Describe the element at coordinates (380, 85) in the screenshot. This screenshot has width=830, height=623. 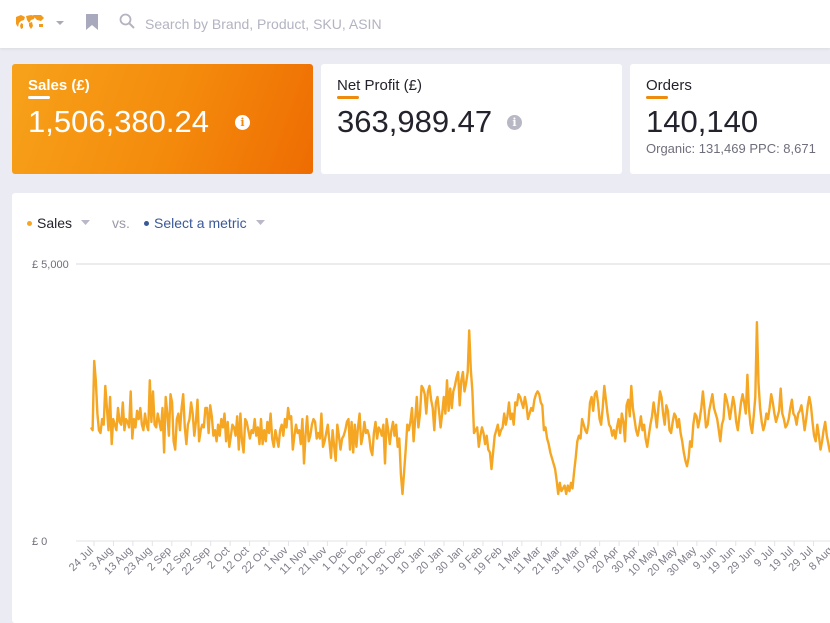
I see `net-profit-card-title: Net Profit (£)` at that location.